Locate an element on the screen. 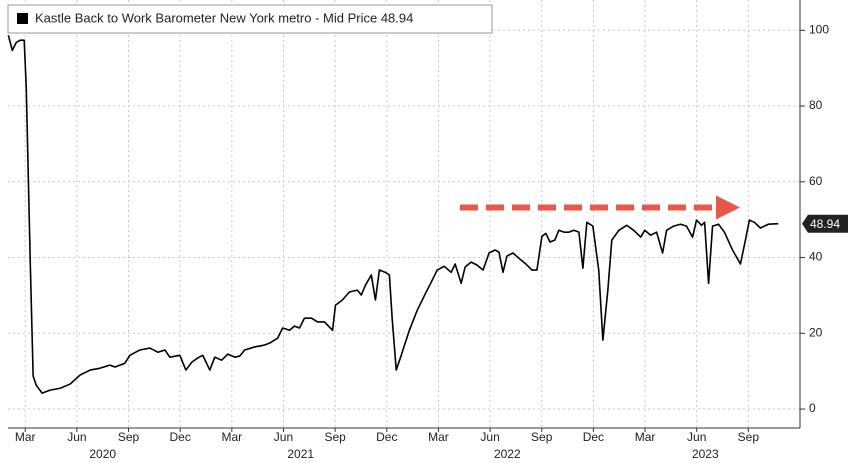 This screenshot has width=848, height=463. last-value-label: 48.94 is located at coordinates (825, 224).